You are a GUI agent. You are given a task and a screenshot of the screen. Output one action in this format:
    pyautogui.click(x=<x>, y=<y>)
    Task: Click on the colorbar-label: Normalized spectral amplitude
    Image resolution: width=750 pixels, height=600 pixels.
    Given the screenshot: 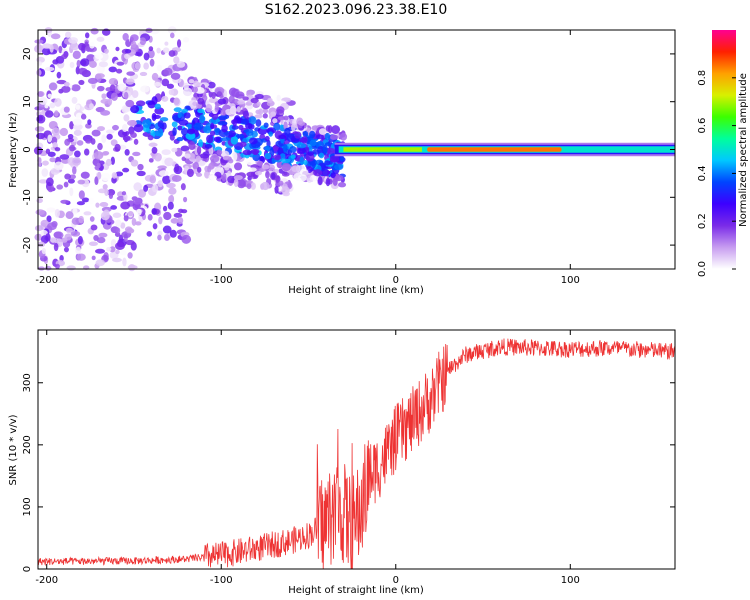 What is the action you would take?
    pyautogui.click(x=743, y=150)
    